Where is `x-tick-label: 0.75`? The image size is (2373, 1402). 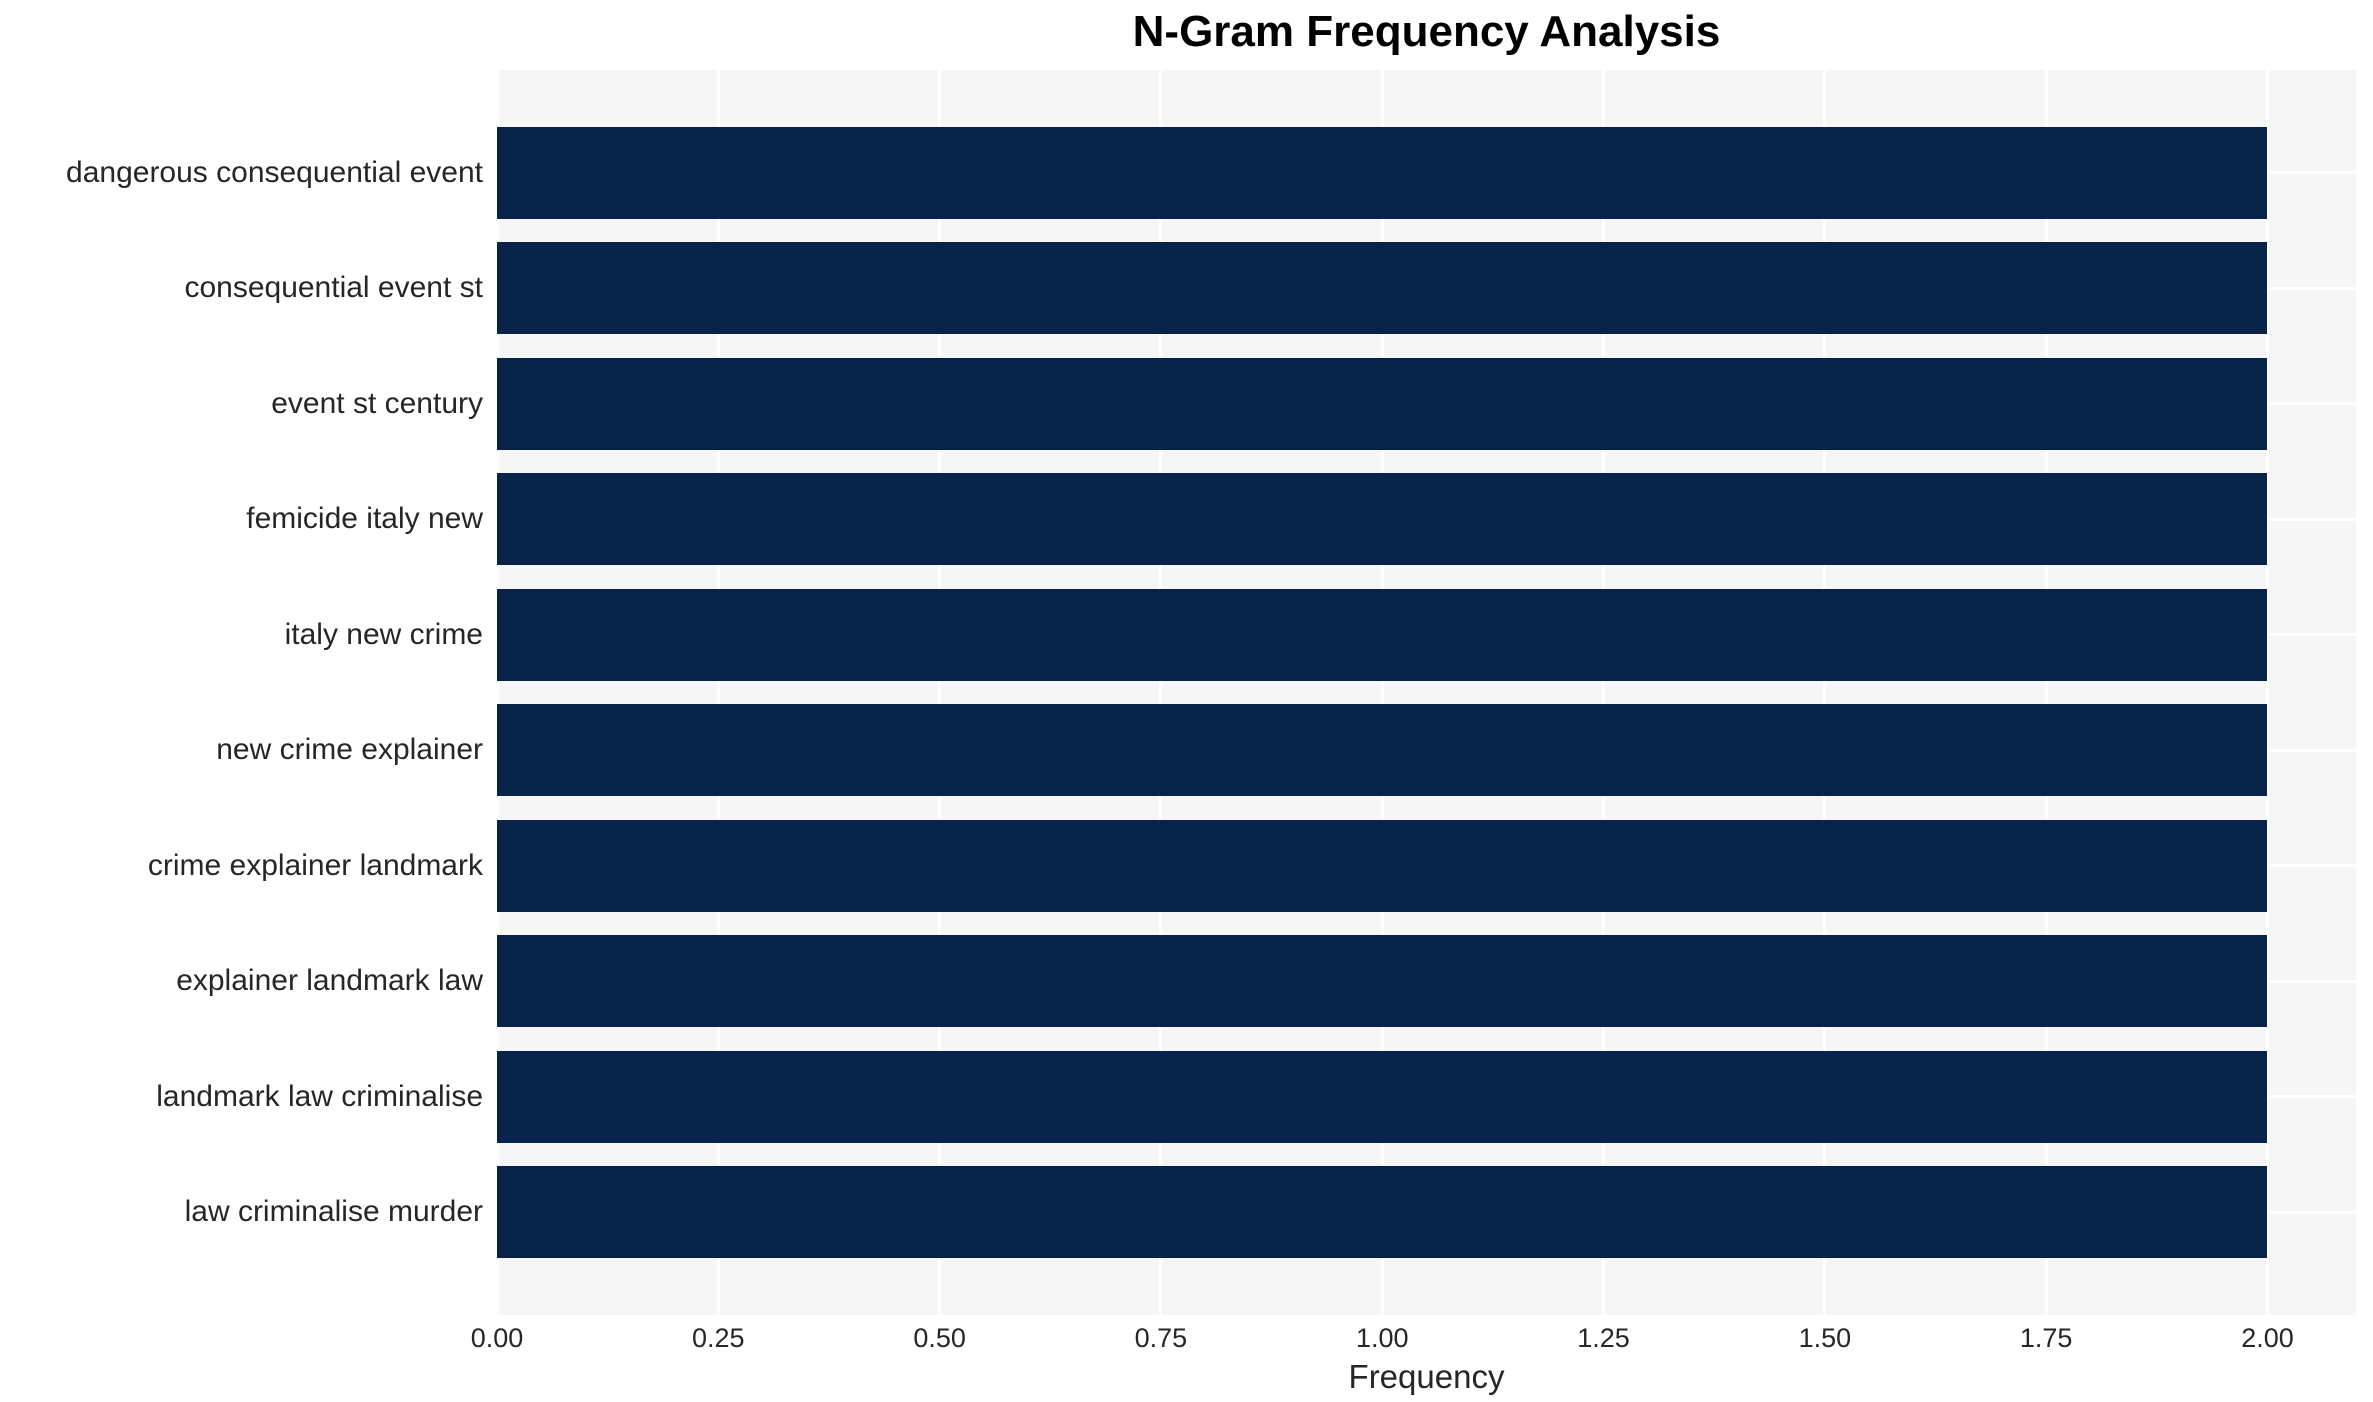
x-tick-label: 0.75 is located at coordinates (1161, 1338).